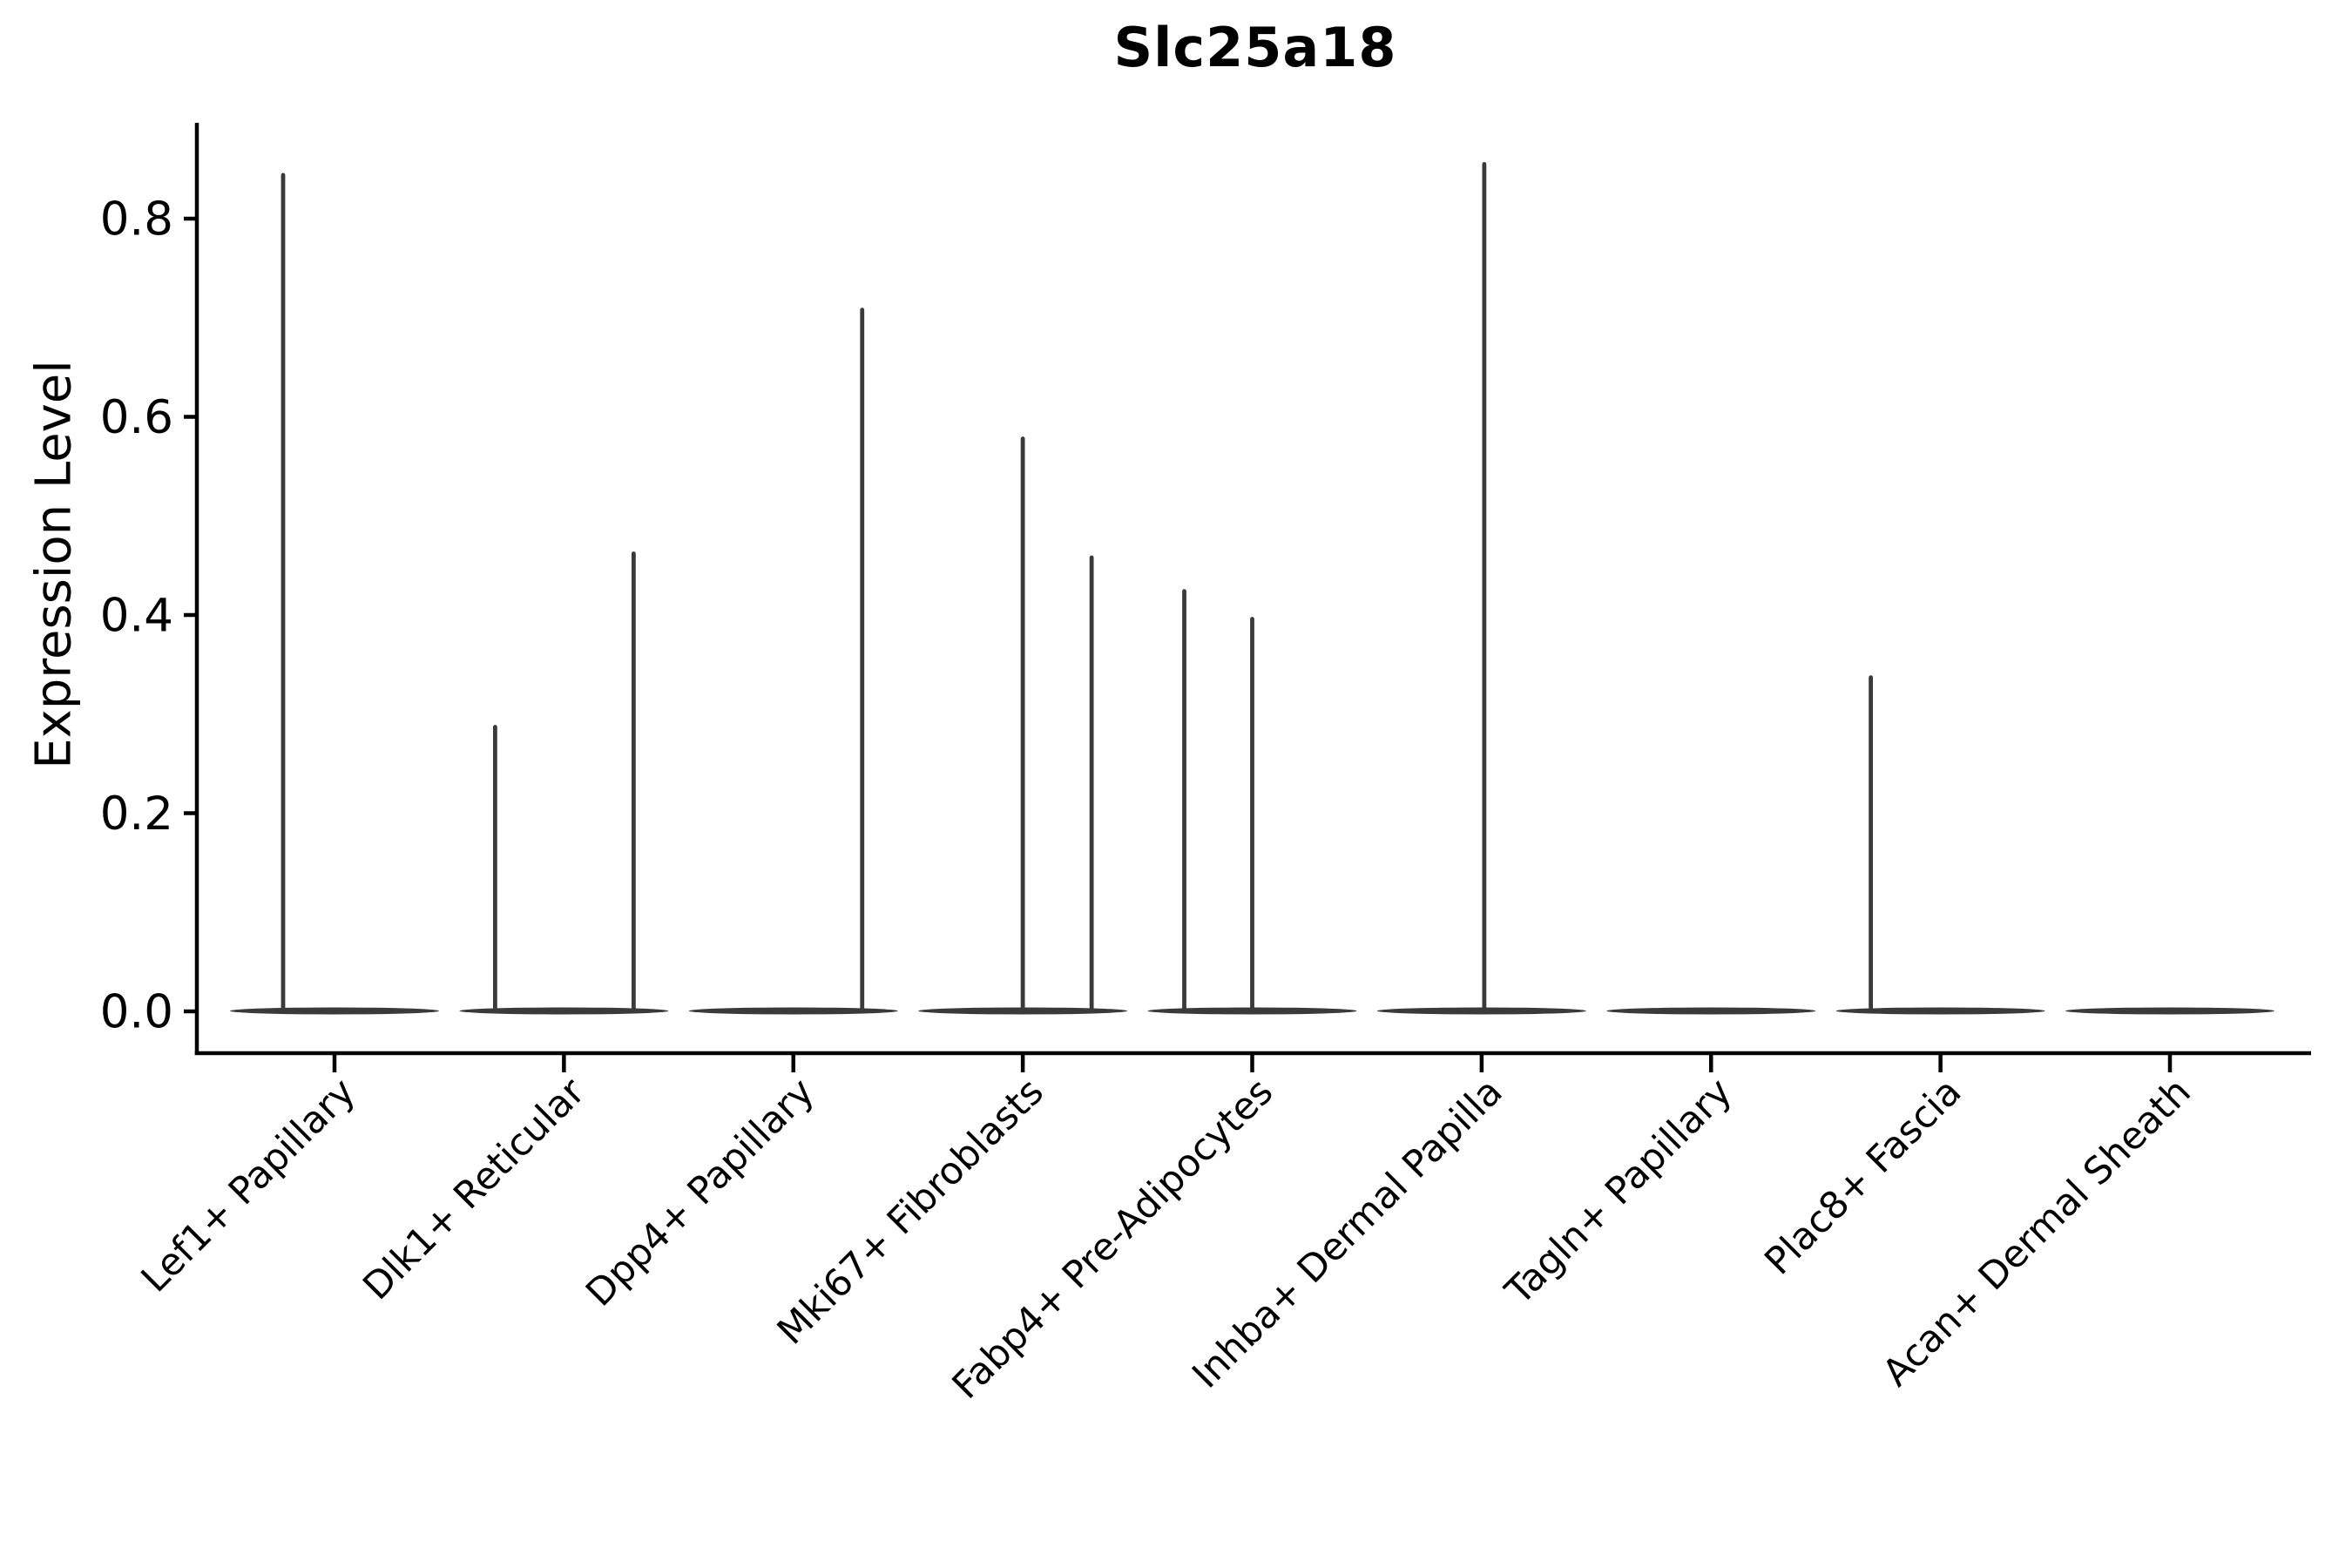 The width and height of the screenshot is (2352, 1568). What do you see at coordinates (1863, 1176) in the screenshot?
I see `x-category-label: Plac8+ Fascia` at bounding box center [1863, 1176].